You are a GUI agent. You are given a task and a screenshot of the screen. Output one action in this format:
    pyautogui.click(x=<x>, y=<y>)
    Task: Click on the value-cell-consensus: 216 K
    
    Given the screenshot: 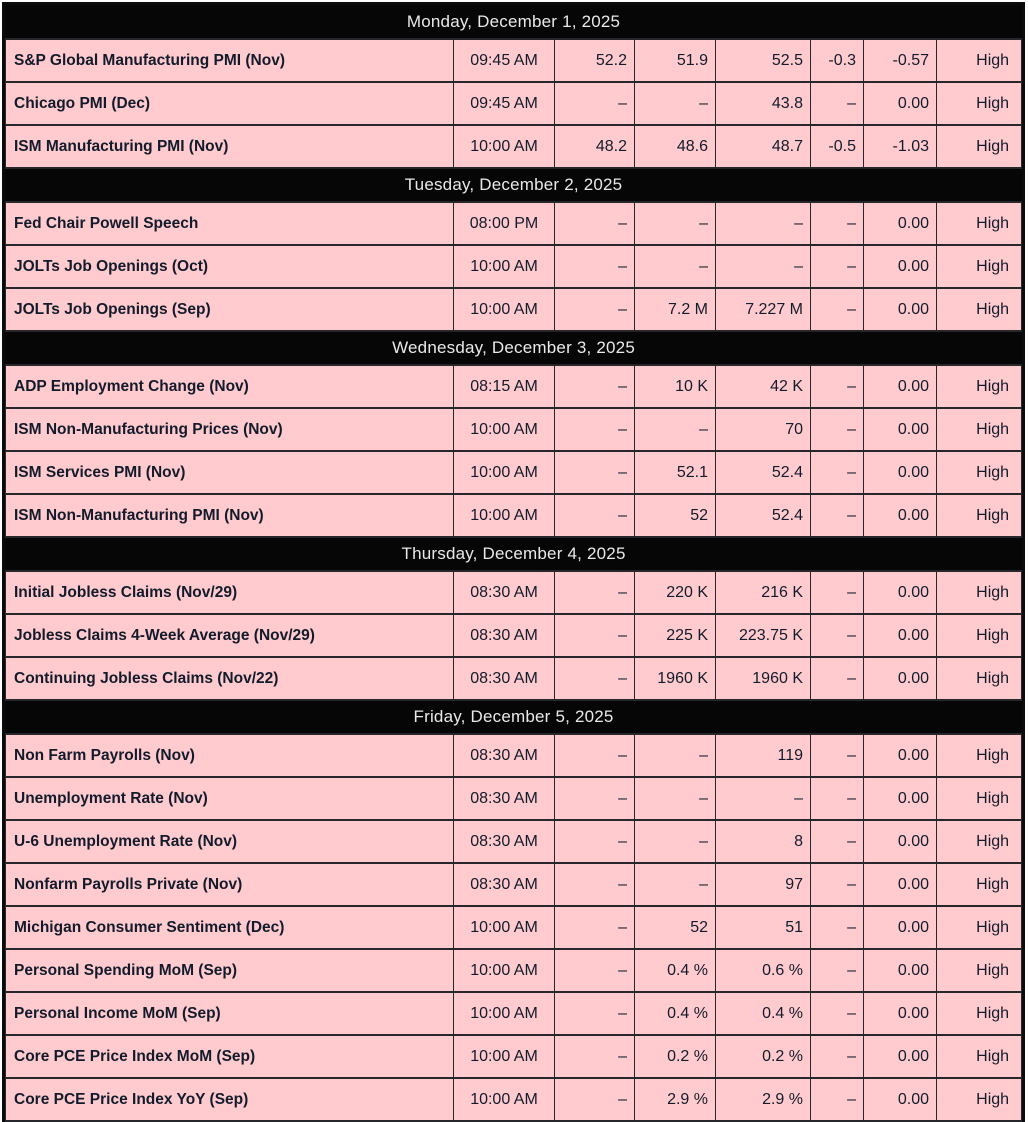 What is the action you would take?
    pyautogui.click(x=763, y=592)
    